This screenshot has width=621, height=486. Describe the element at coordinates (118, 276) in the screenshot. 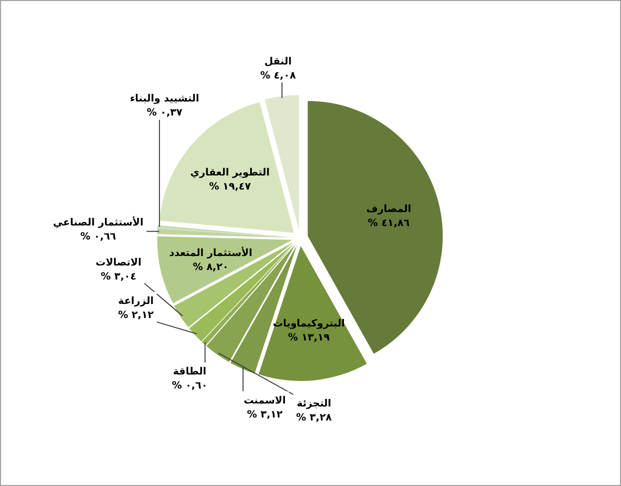

I see `data-label: ٣,٠٤ %` at that location.